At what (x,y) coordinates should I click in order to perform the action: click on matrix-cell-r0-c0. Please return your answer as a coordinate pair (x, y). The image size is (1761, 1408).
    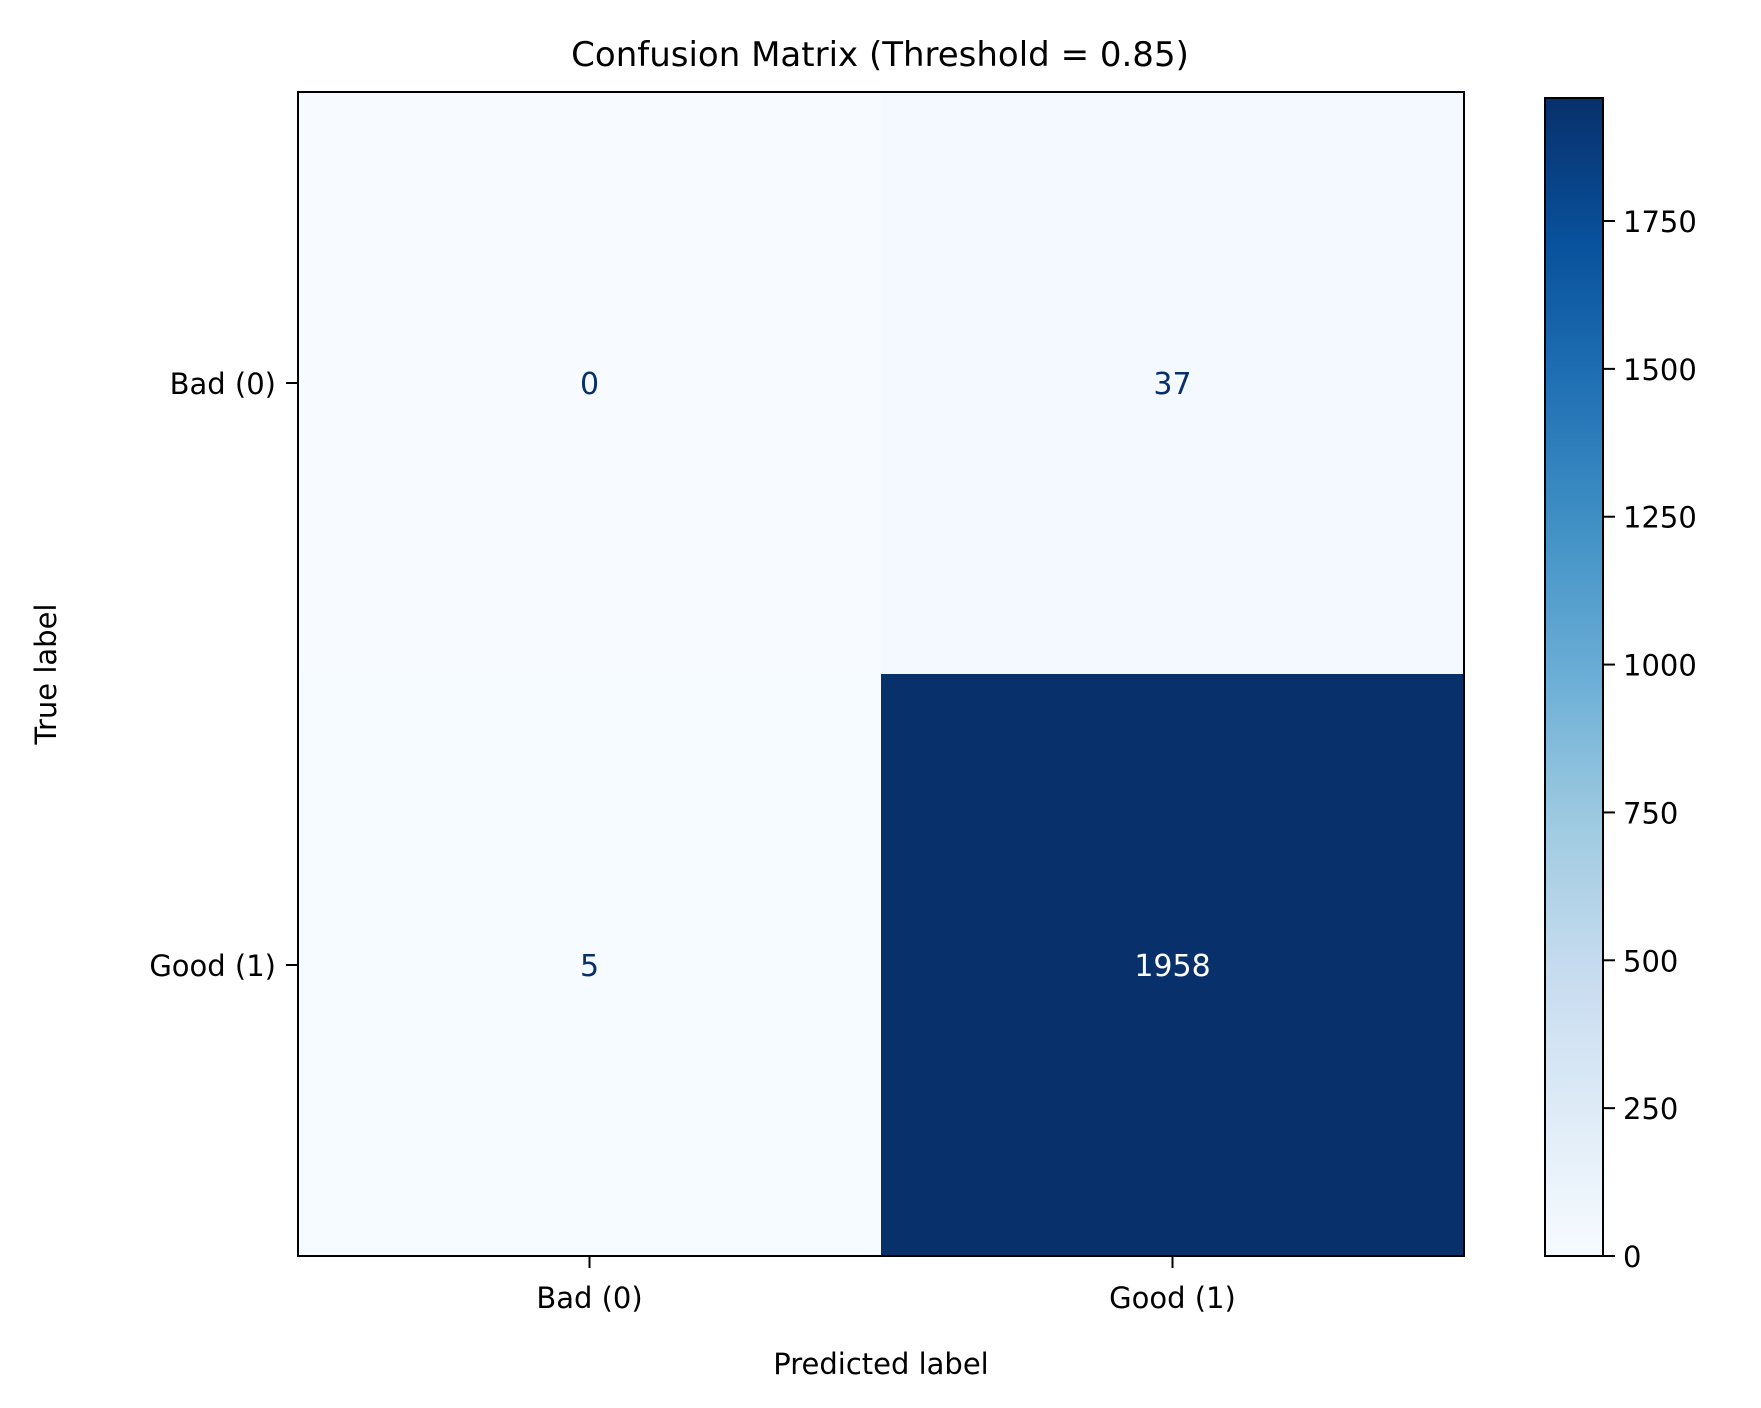
    Looking at the image, I should click on (589, 383).